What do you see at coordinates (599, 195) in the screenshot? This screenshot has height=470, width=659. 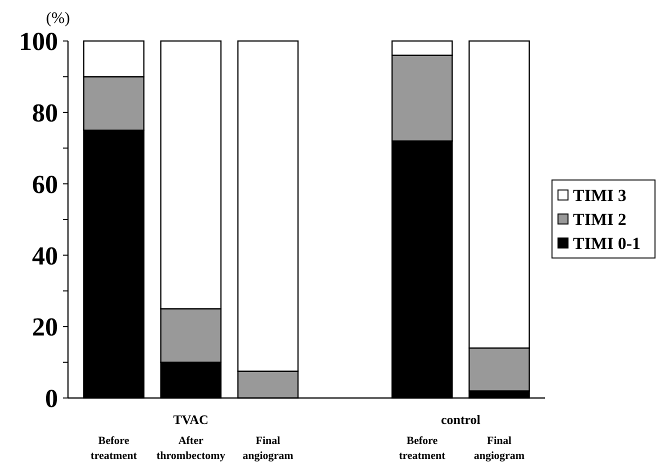 I see `legend-label: TIMI 3` at bounding box center [599, 195].